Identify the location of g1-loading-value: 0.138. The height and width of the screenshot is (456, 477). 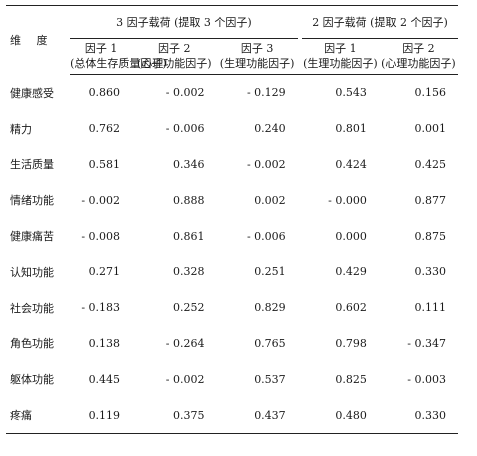
(104, 343).